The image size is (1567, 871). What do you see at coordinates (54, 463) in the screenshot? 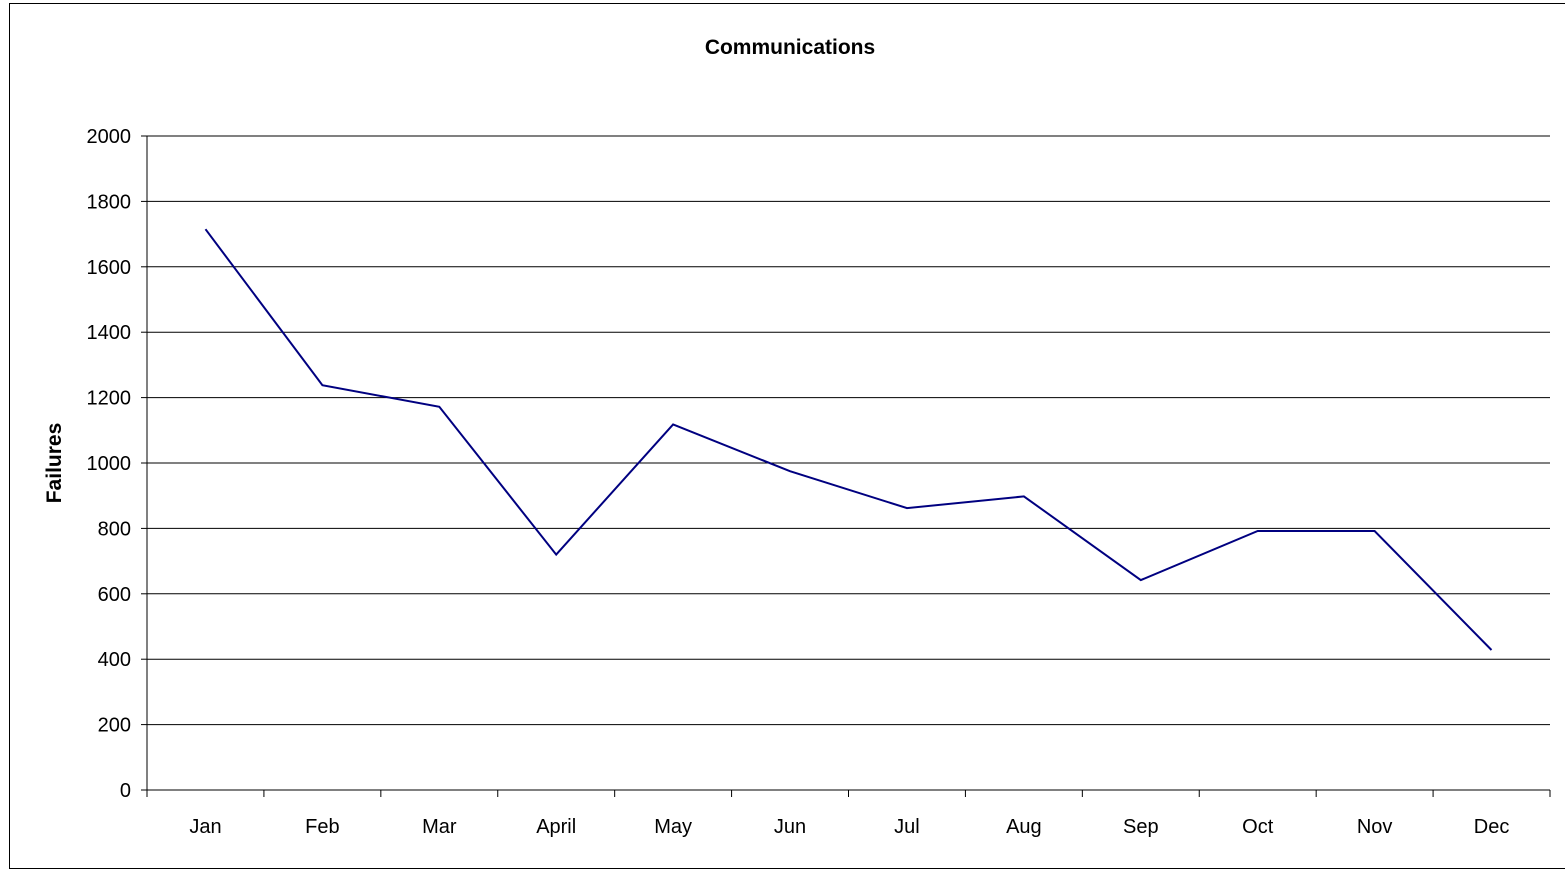
I see `y-axis-label: Failures` at bounding box center [54, 463].